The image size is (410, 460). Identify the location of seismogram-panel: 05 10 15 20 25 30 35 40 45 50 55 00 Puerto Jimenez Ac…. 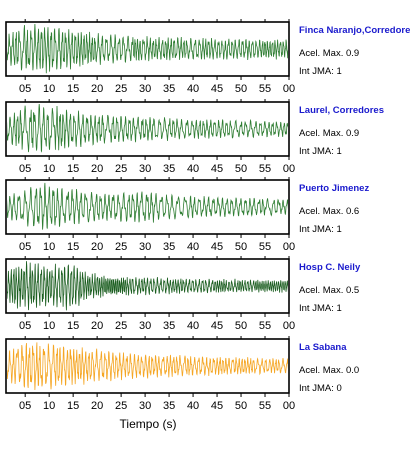
(187, 215).